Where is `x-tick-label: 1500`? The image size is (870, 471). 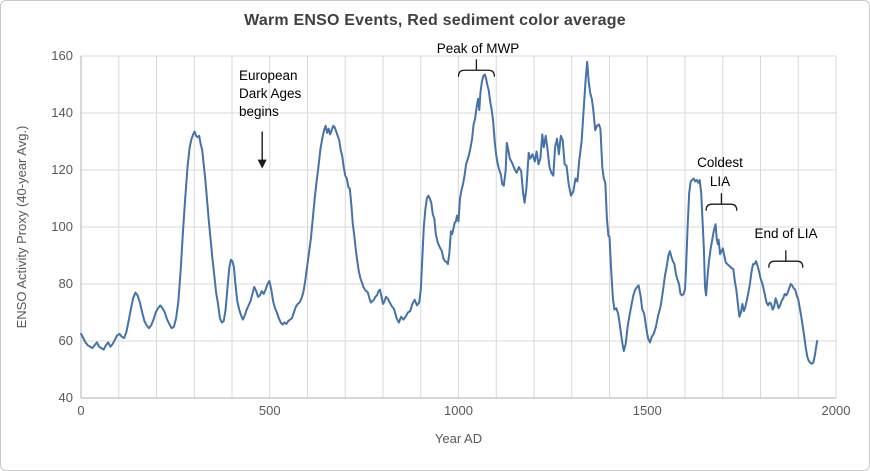 x-tick-label: 1500 is located at coordinates (647, 410).